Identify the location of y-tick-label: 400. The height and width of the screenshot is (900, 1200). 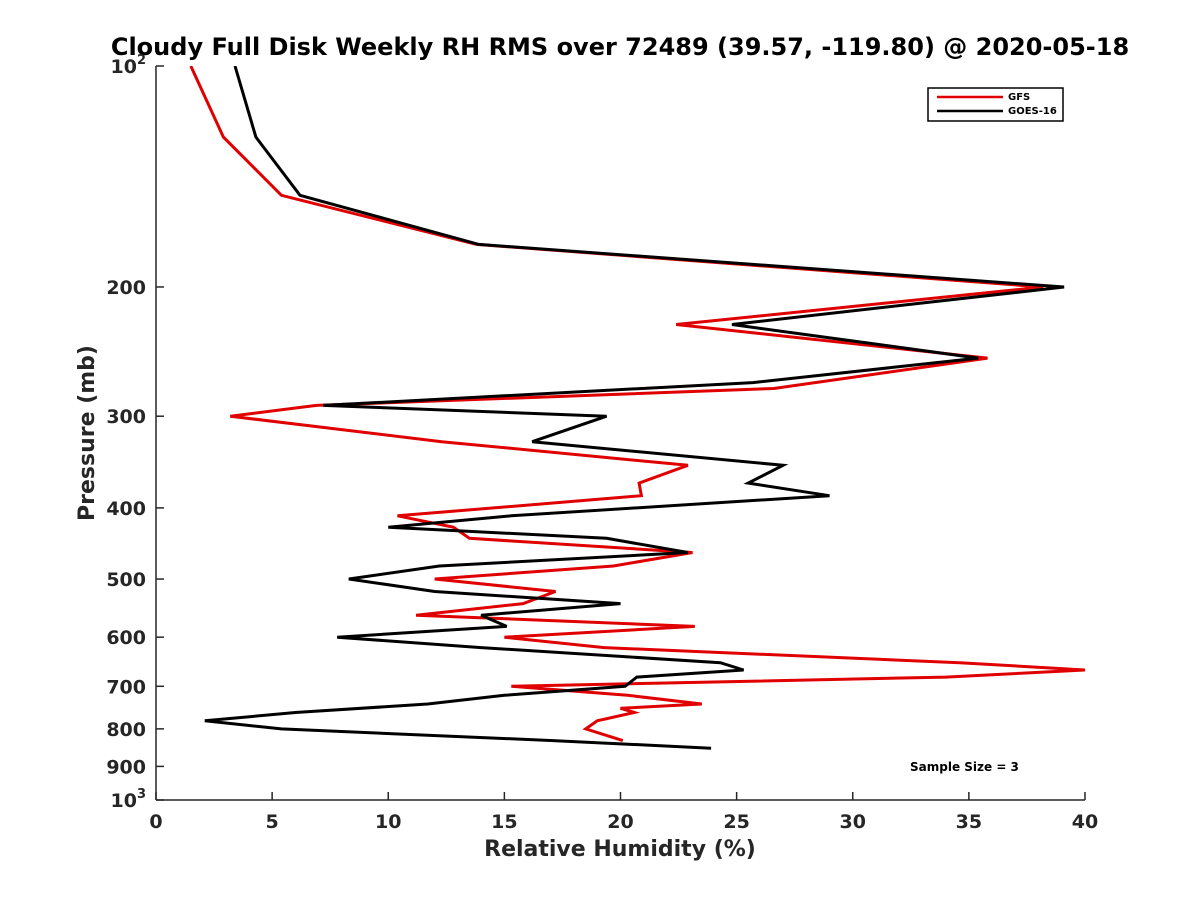
(126, 509).